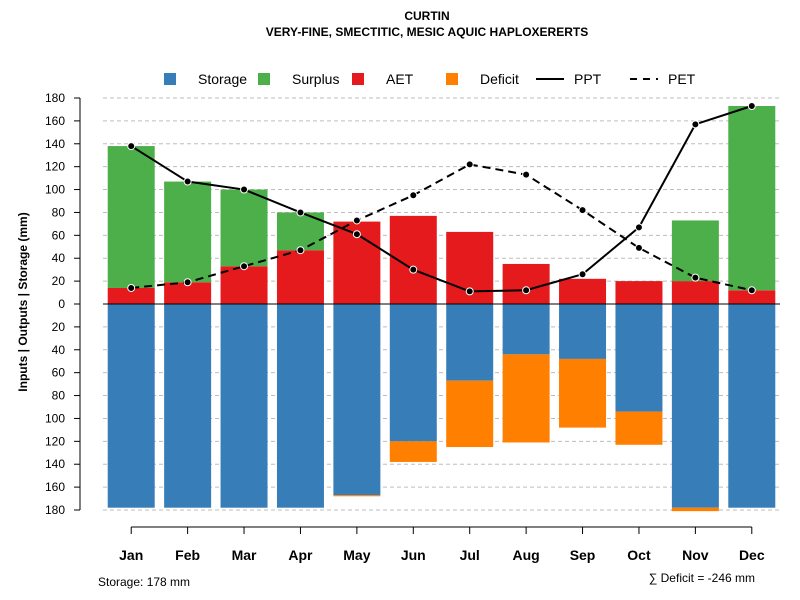  I want to click on footer-deficit: ∑ Deficit = -246 mm, so click(702, 578).